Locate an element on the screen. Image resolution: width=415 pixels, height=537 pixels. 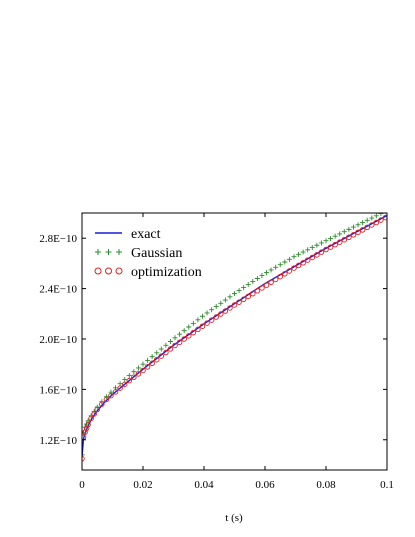
y-tick-label: 1.2E−10 is located at coordinates (58, 441).